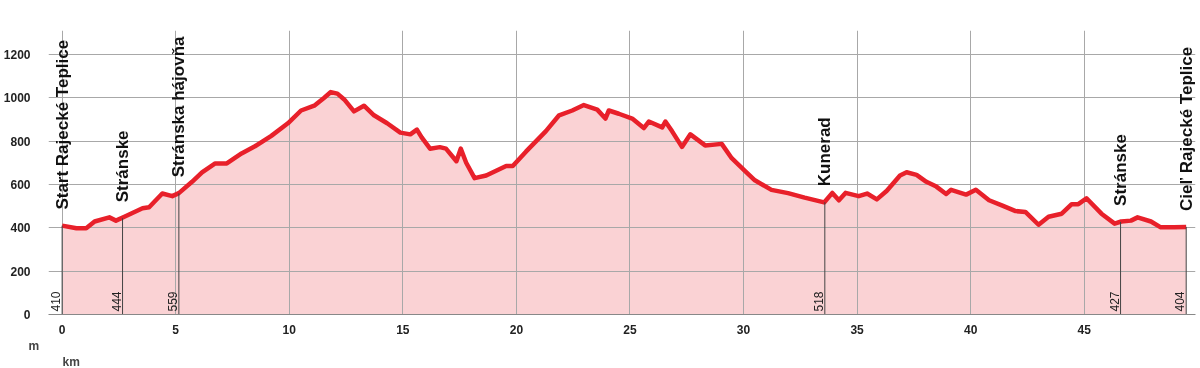 The image size is (1200, 368). I want to click on y-tick-label: 200, so click(20, 271).